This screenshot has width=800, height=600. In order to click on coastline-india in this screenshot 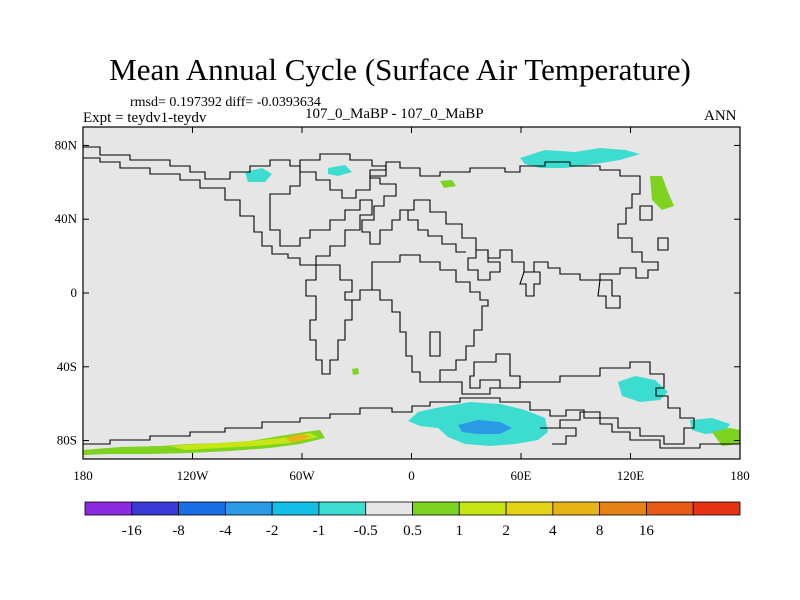, I will do `click(530, 284)`.